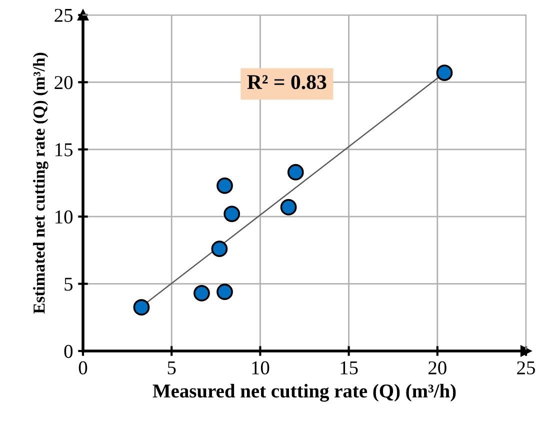 The width and height of the screenshot is (544, 421). Describe the element at coordinates (437, 367) in the screenshot. I see `x-tick-label: 20` at that location.